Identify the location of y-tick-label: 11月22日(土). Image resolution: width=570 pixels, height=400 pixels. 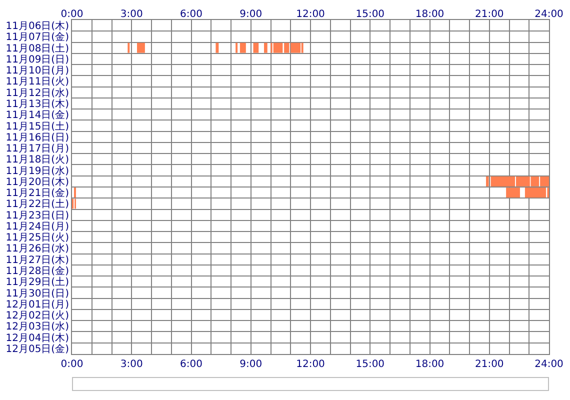
(38, 204).